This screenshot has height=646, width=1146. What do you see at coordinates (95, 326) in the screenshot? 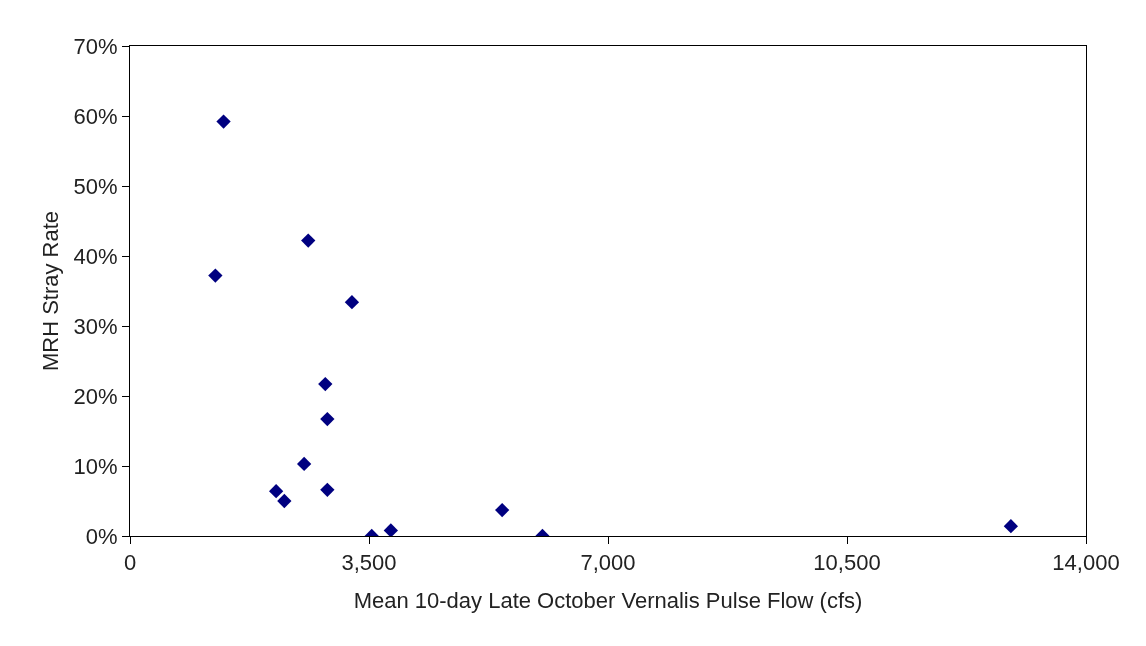
I see `y-tick-label: 30%` at bounding box center [95, 326].